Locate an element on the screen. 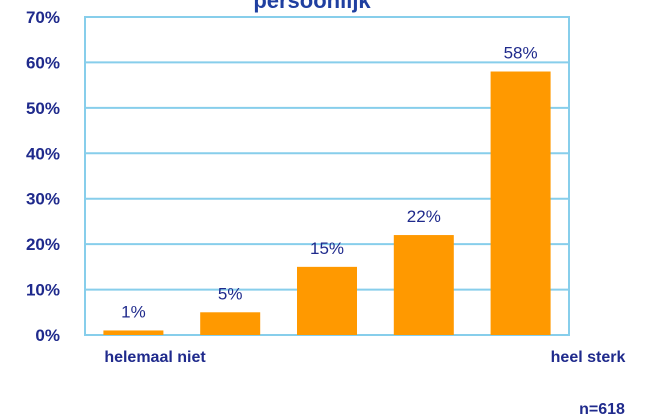  y-tick-label: 70% is located at coordinates (43, 17).